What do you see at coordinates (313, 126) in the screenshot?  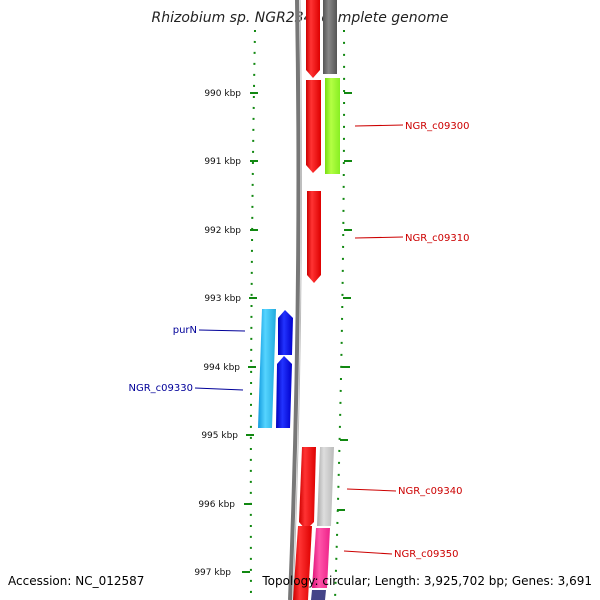 I see `red-cds-ngr-c09300` at bounding box center [313, 126].